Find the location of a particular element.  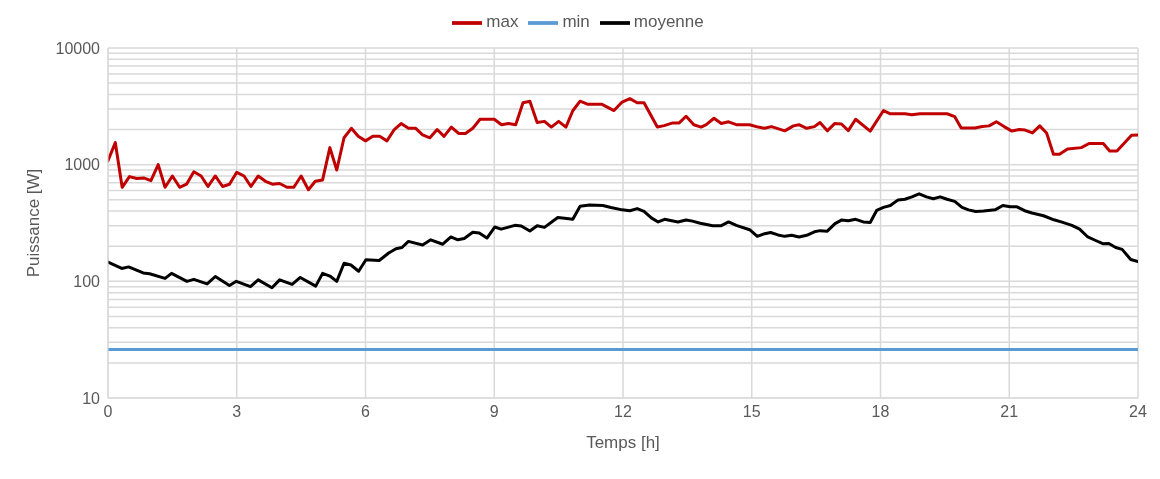

y-tick-label: 100 is located at coordinates (87, 282).